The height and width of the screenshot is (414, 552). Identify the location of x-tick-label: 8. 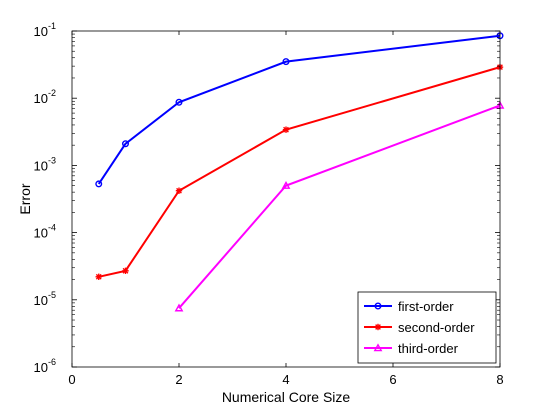
(499, 379).